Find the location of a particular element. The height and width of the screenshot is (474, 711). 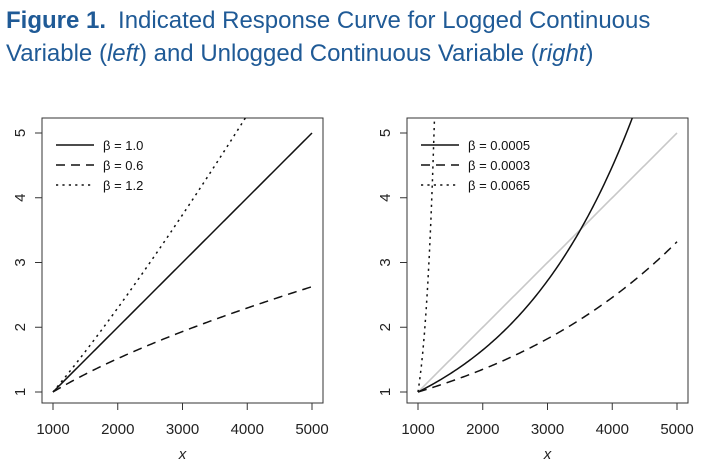

right-x-tick-label-4000: 4000 is located at coordinates (612, 429).